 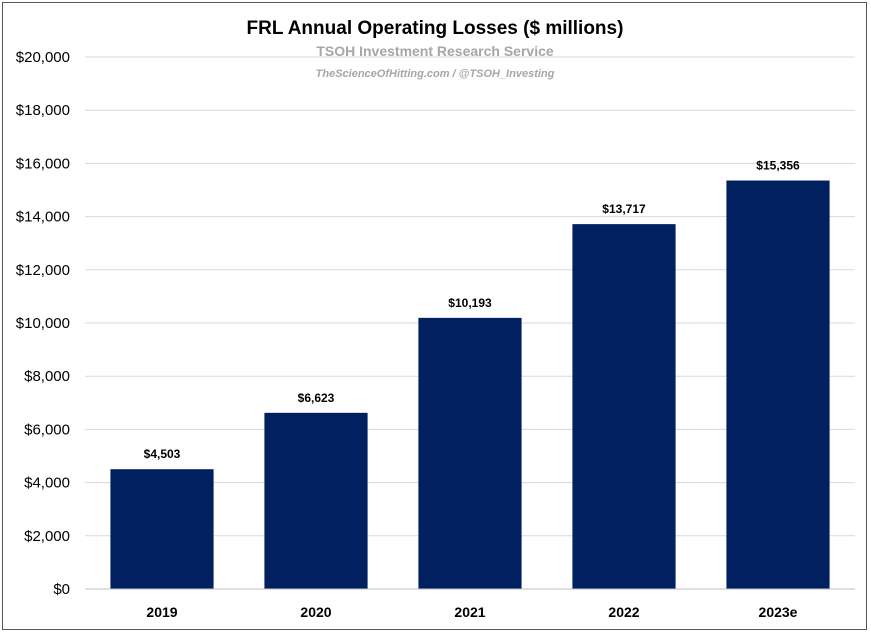 I want to click on y-tick-label: $2,000, so click(x=47, y=536).